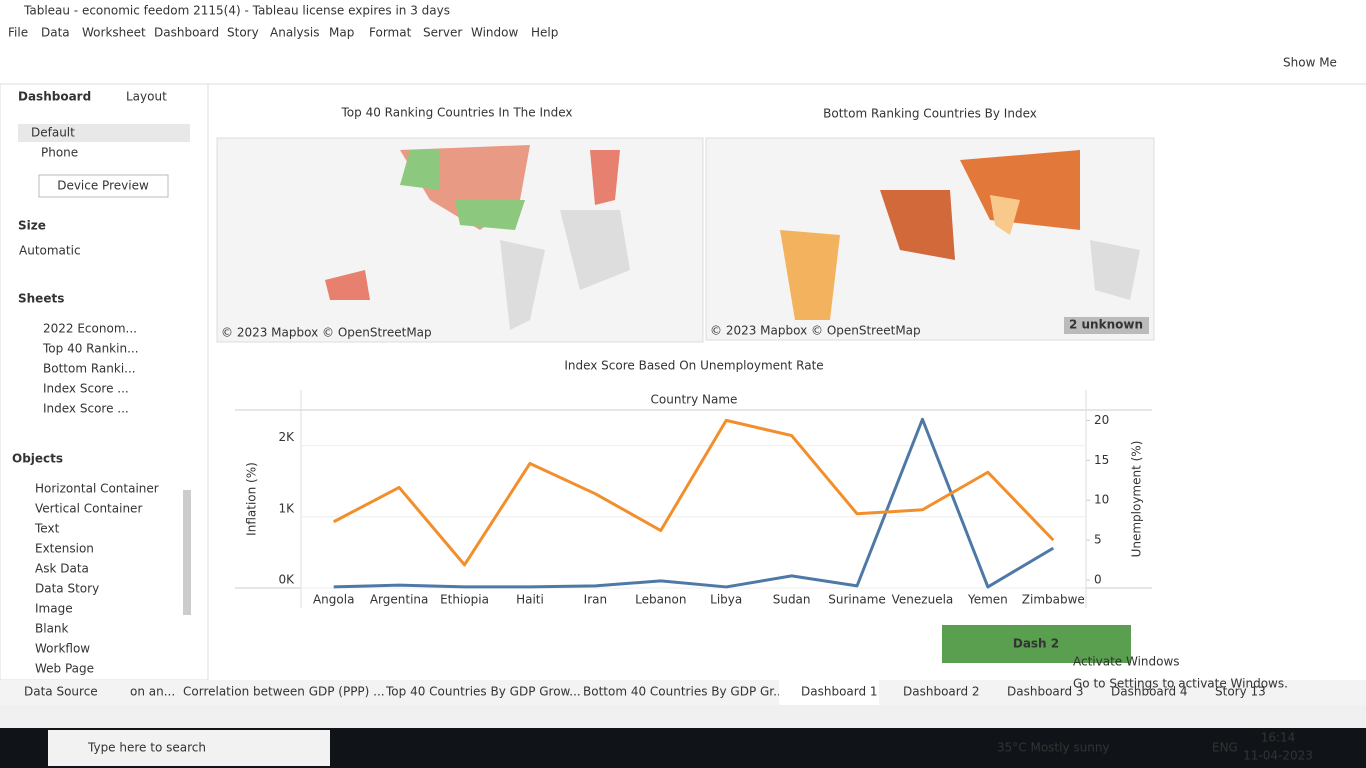  I want to click on object: Vertical Container, so click(88, 509).